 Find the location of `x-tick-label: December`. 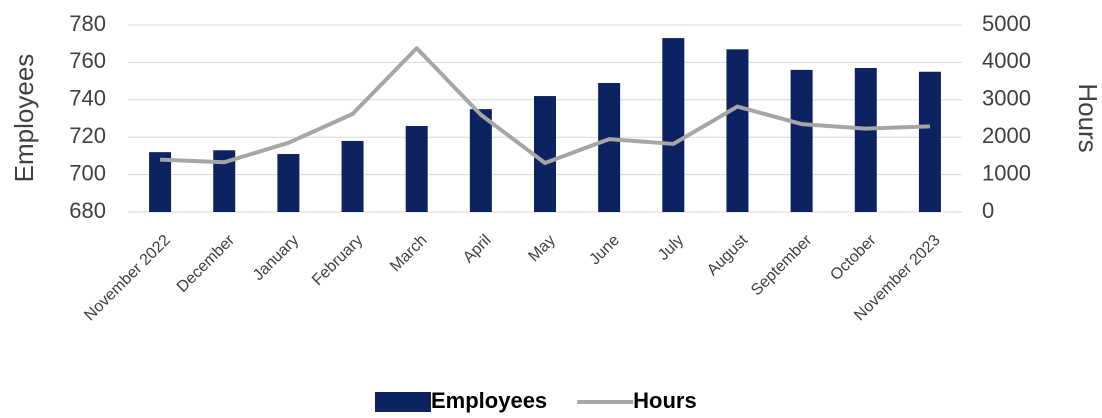

x-tick-label: December is located at coordinates (206, 263).